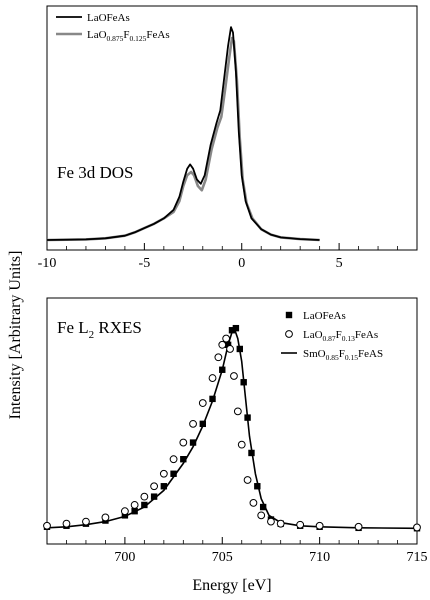 The image size is (430, 600). Describe the element at coordinates (332, 357) in the screenshot. I see `legend-entry-part: 0.85` at that location.